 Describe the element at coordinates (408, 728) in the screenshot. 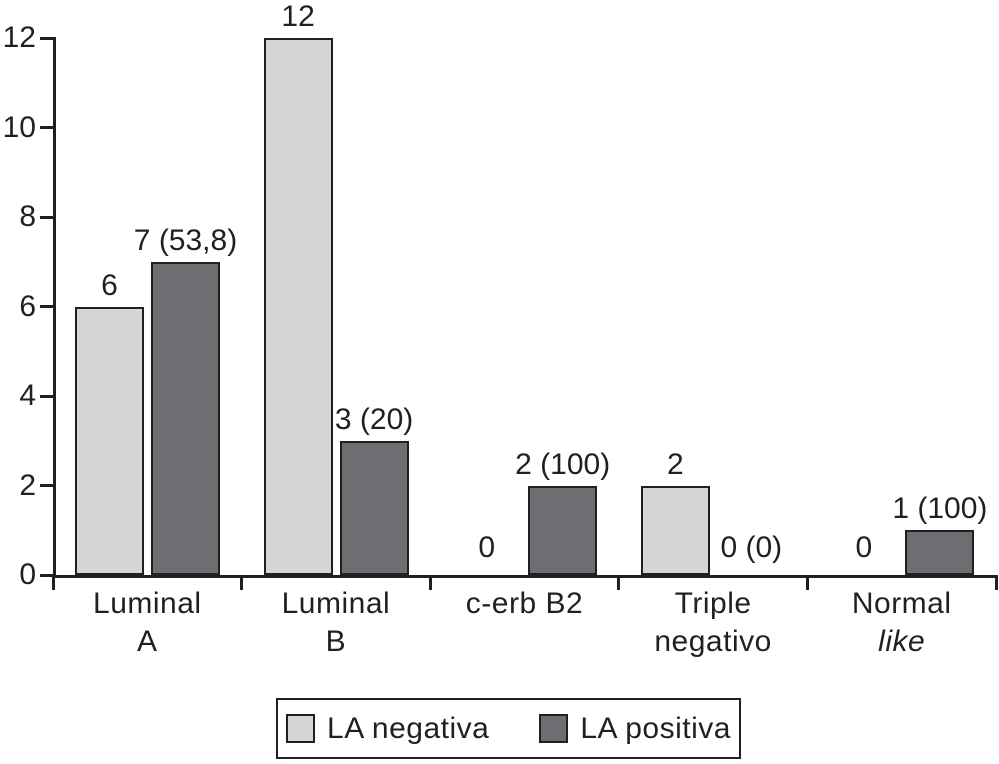

I see `legend-label-la-negativa: LA negativa` at that location.